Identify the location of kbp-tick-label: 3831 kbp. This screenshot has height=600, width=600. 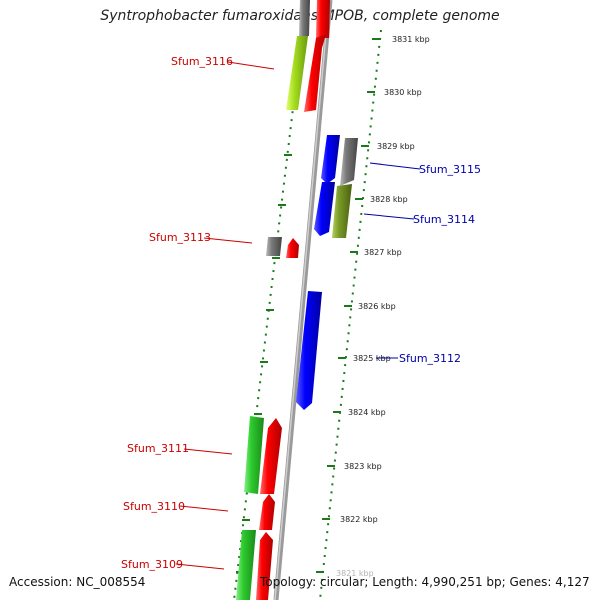
(411, 39).